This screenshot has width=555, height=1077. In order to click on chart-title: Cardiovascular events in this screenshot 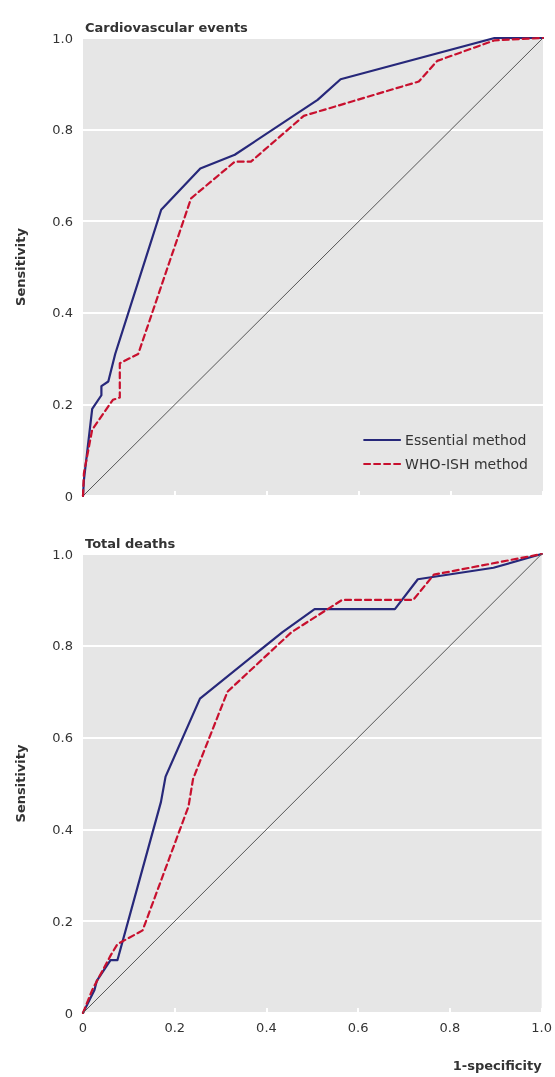, I will do `click(167, 27)`.